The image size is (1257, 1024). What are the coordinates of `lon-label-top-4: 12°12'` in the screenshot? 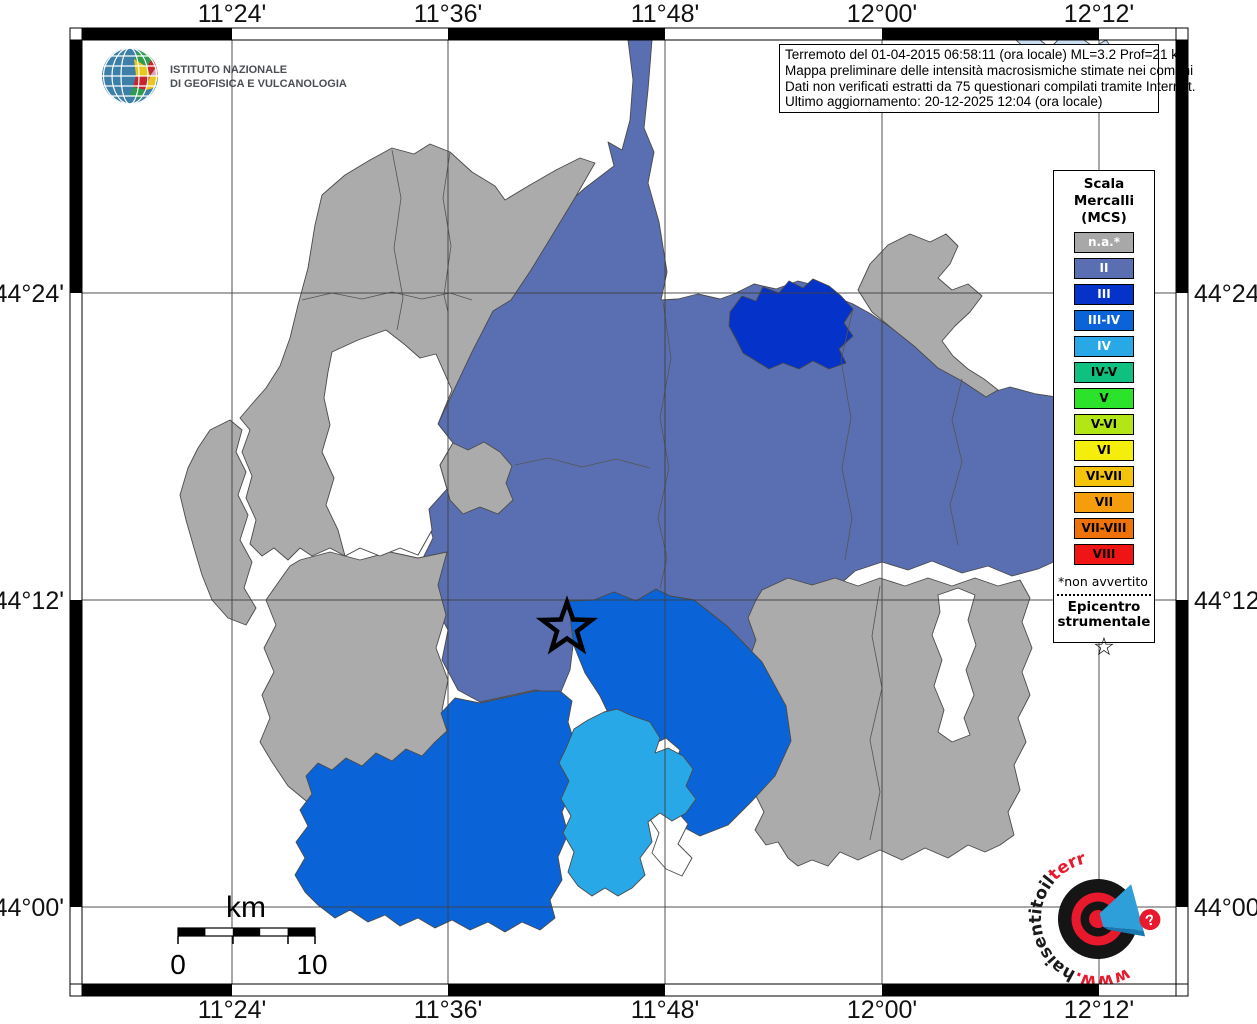 It's located at (1099, 14).